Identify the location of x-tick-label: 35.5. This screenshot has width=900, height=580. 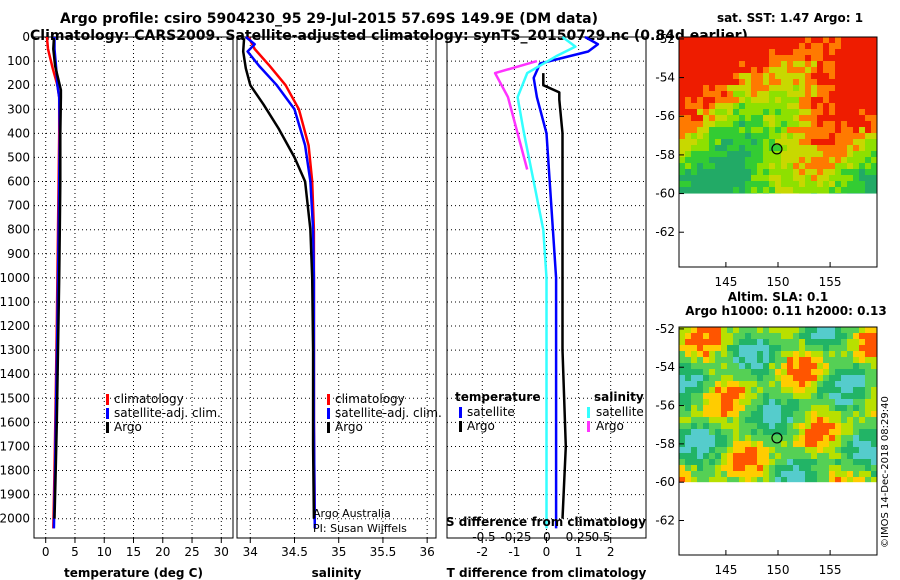
(383, 552).